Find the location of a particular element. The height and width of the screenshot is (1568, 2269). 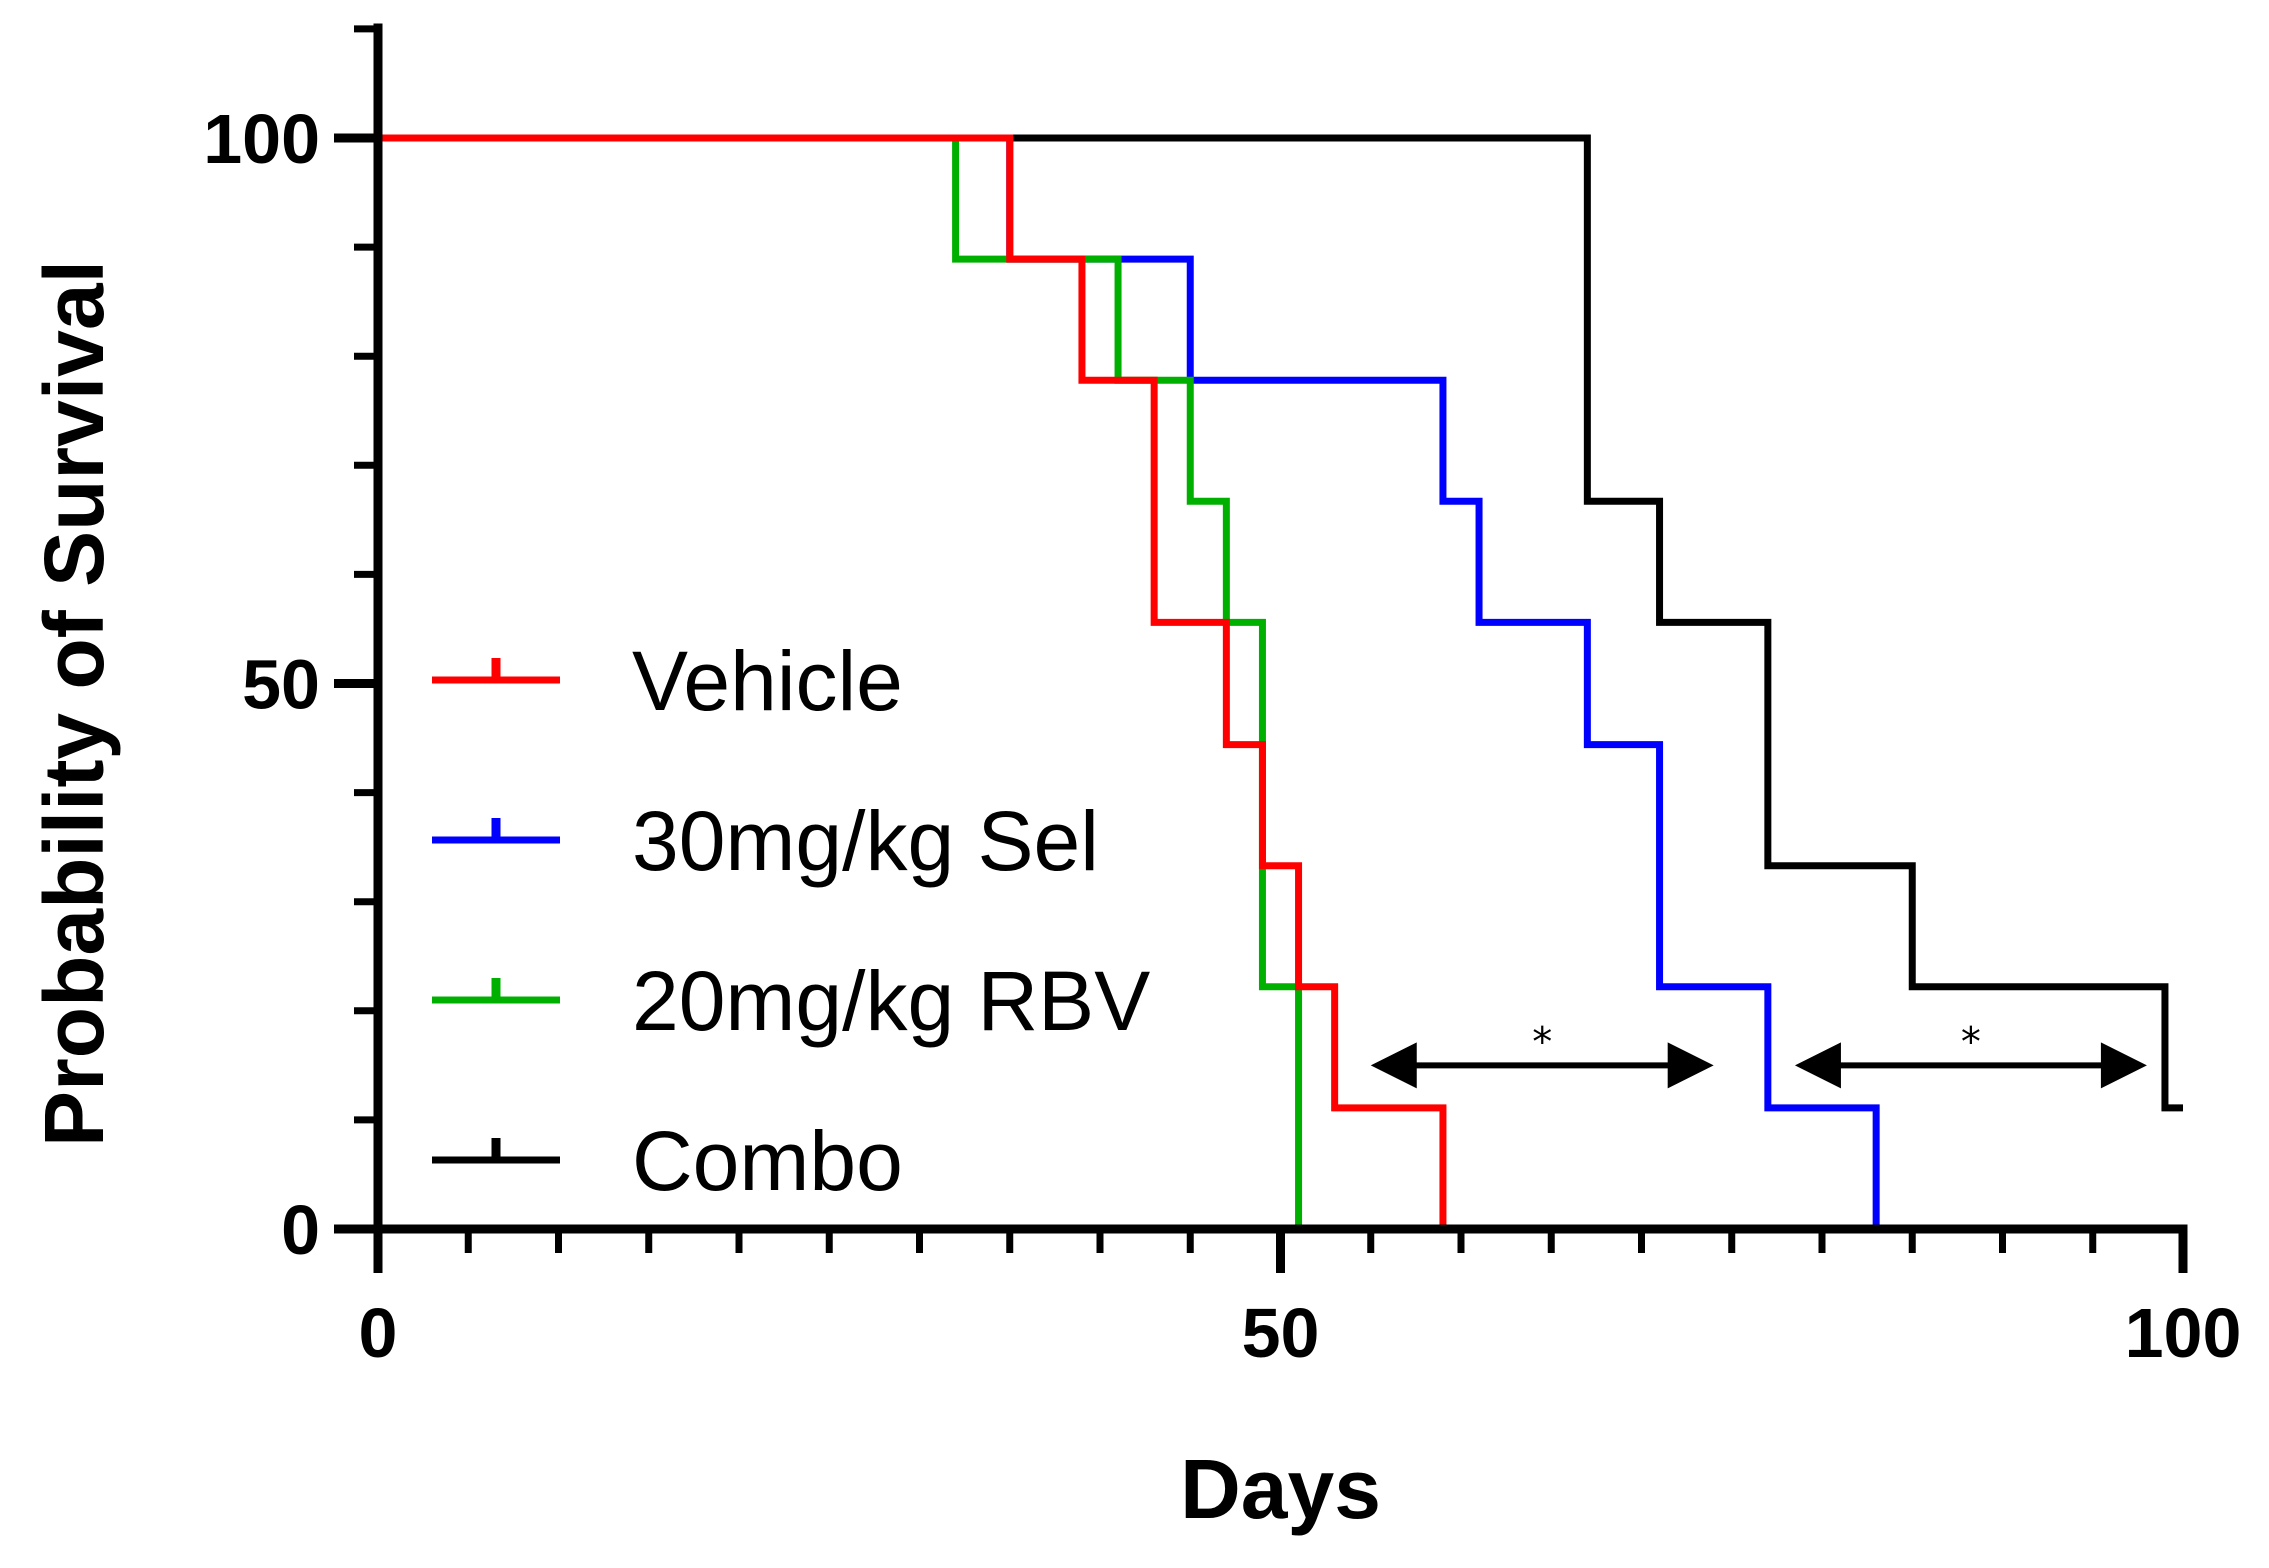

legend-label-30mg-kg-sel: 30mg/kg Sel is located at coordinates (865, 841).